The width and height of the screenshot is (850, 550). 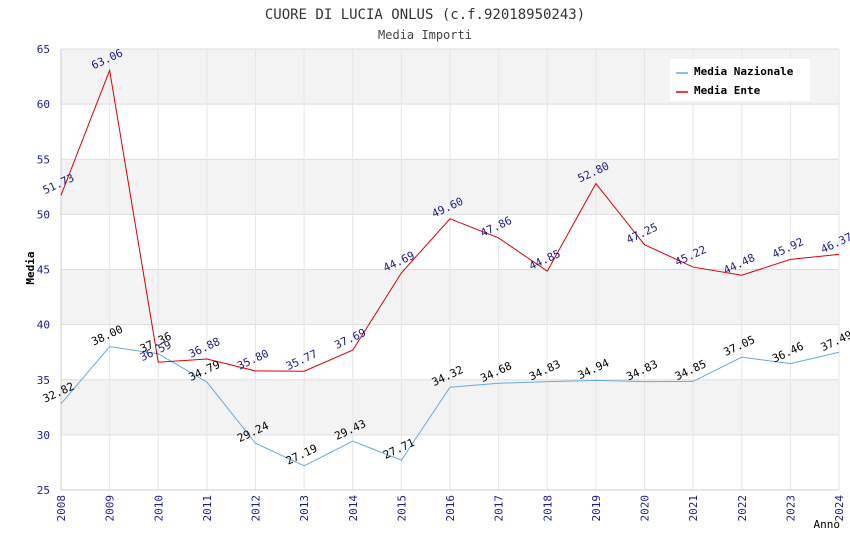 I want to click on y-tick-label: 35, so click(x=43, y=380).